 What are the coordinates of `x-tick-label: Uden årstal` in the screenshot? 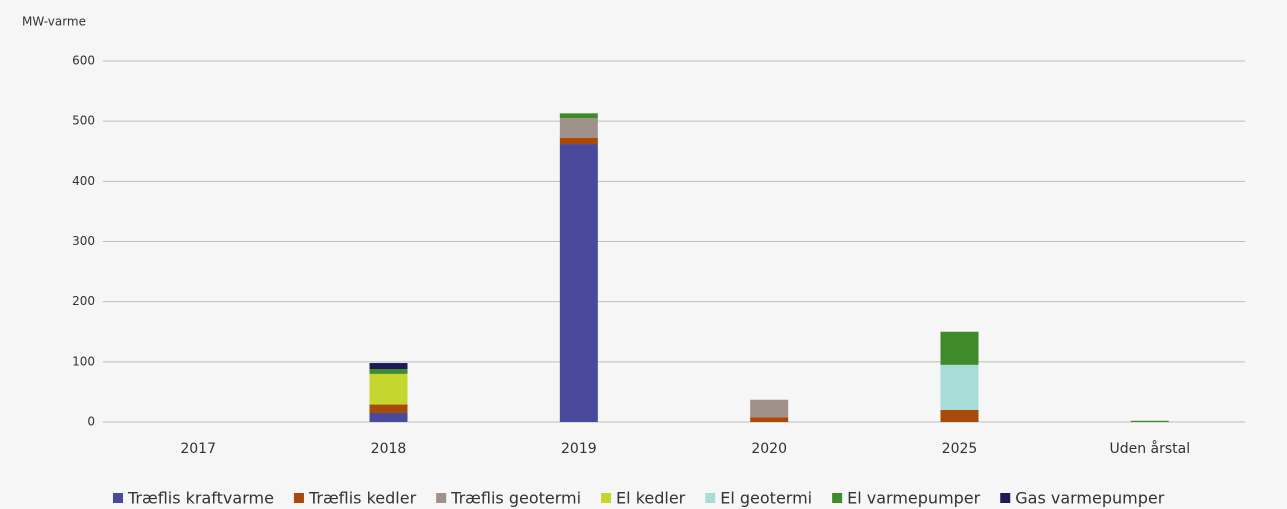 It's located at (1149, 448).